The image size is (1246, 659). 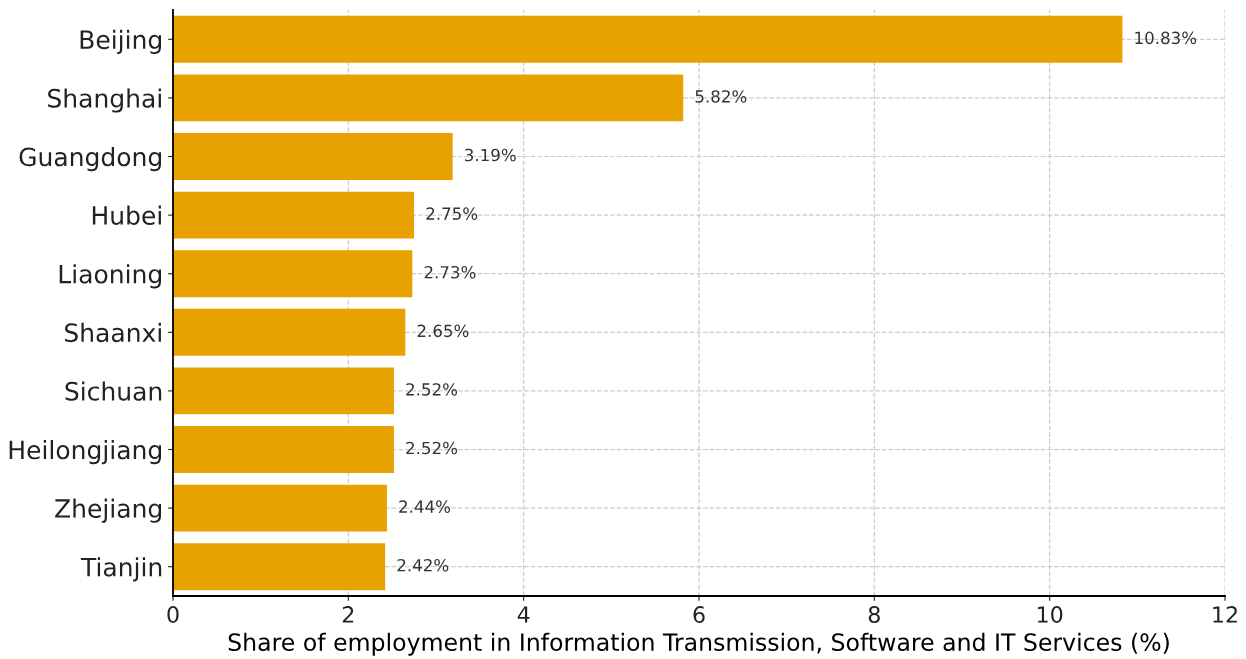 What do you see at coordinates (450, 272) in the screenshot?
I see `data-label: 2.73%` at bounding box center [450, 272].